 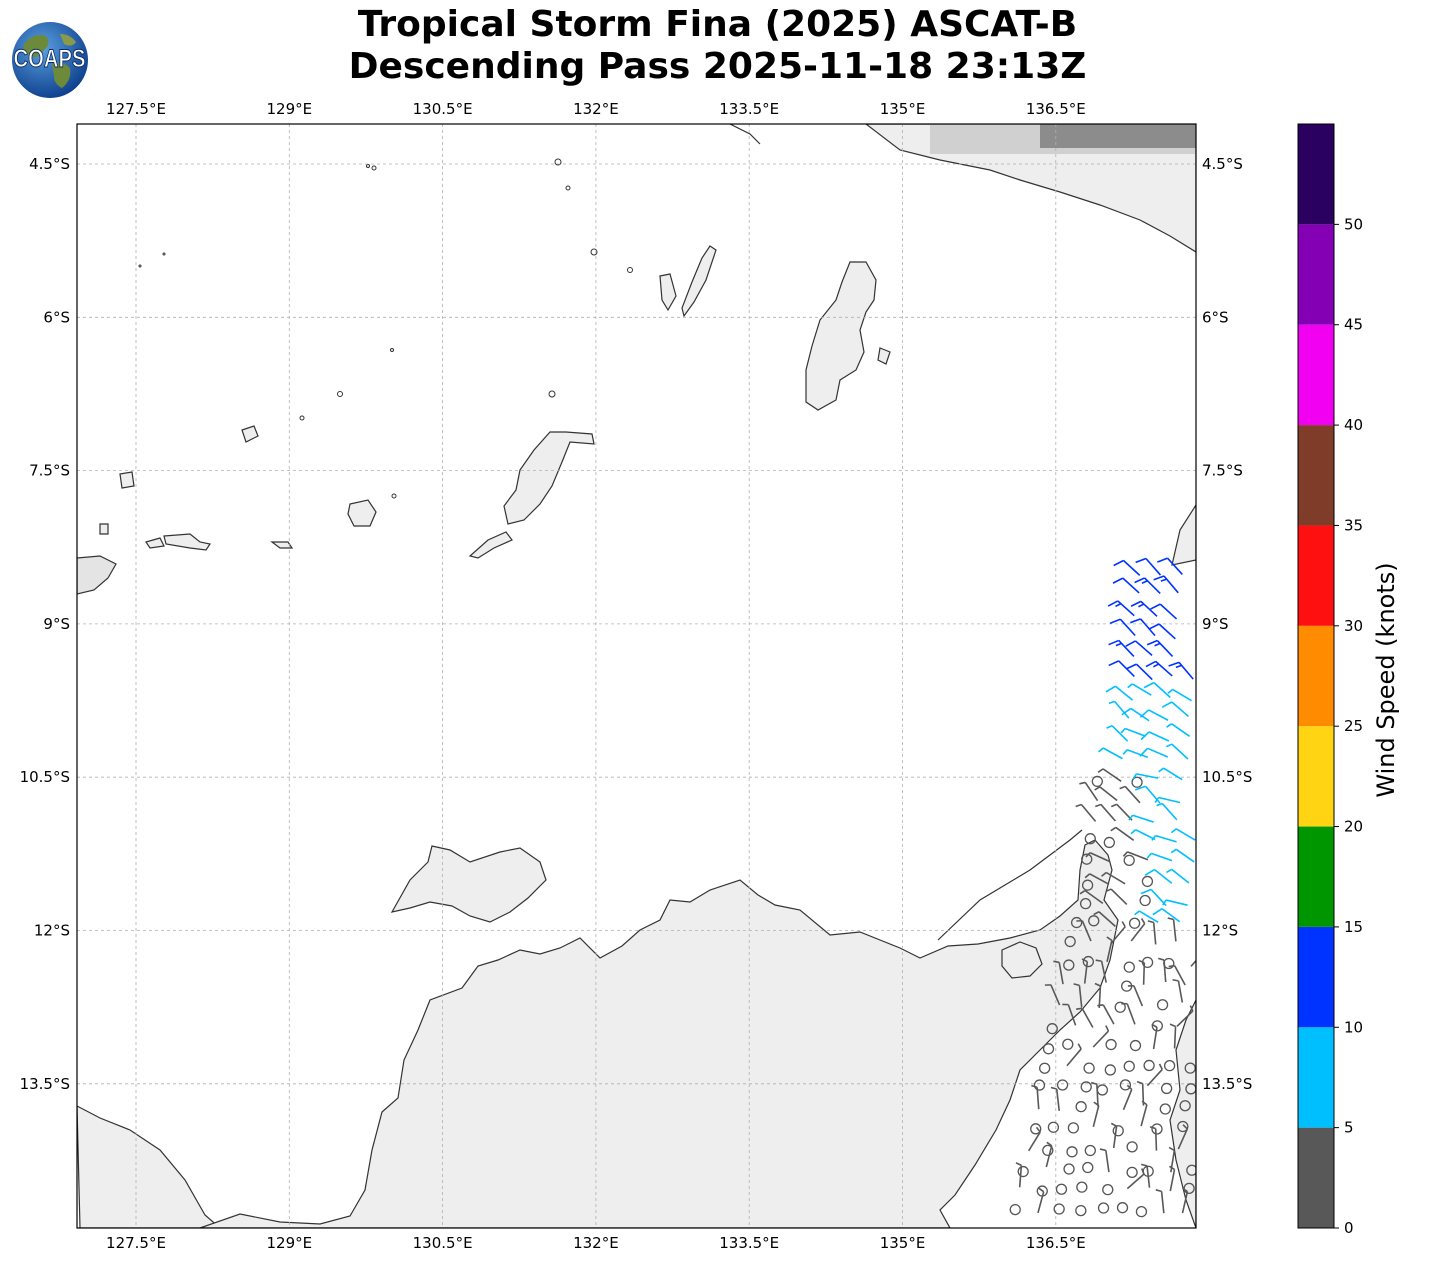 I want to click on lon-tick-label-top: 127.5°E, so click(x=136, y=109).